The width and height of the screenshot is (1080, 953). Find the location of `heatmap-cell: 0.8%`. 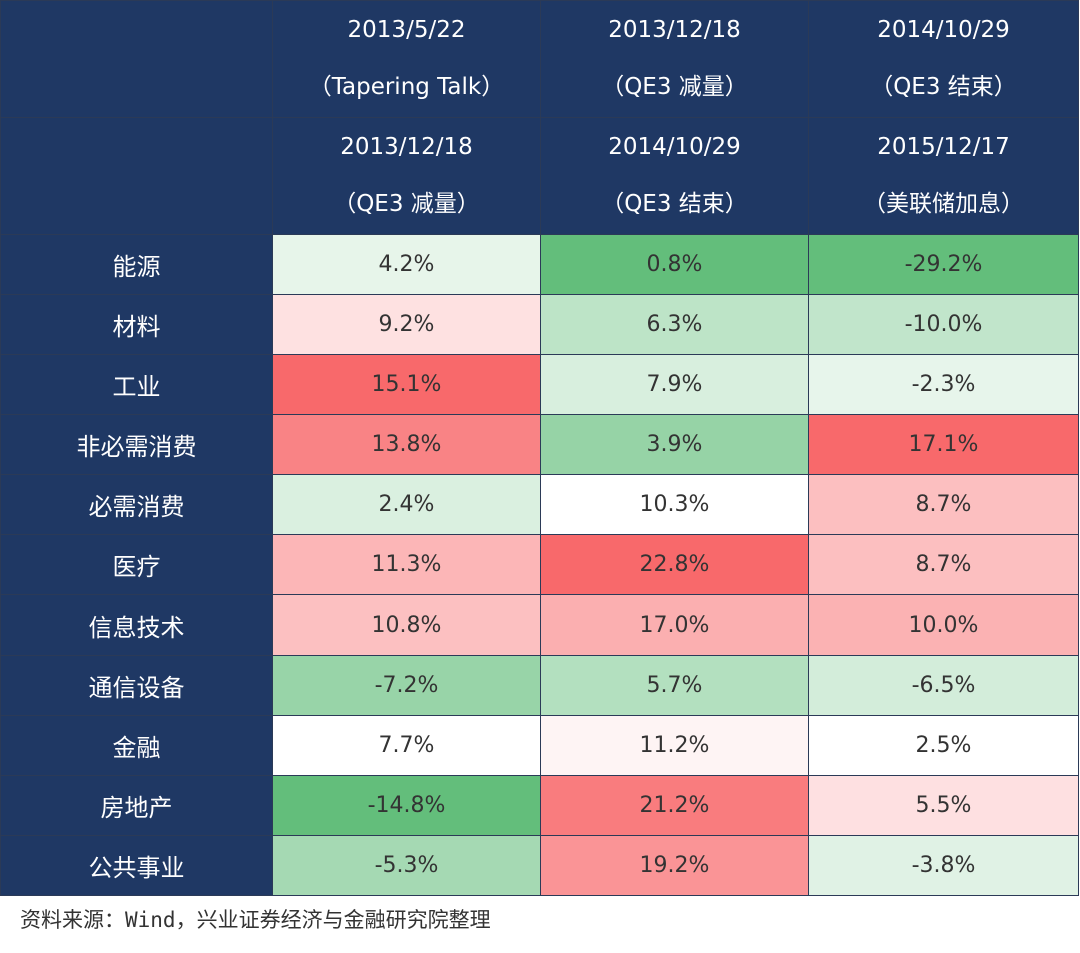

heatmap-cell: 0.8% is located at coordinates (674, 264).